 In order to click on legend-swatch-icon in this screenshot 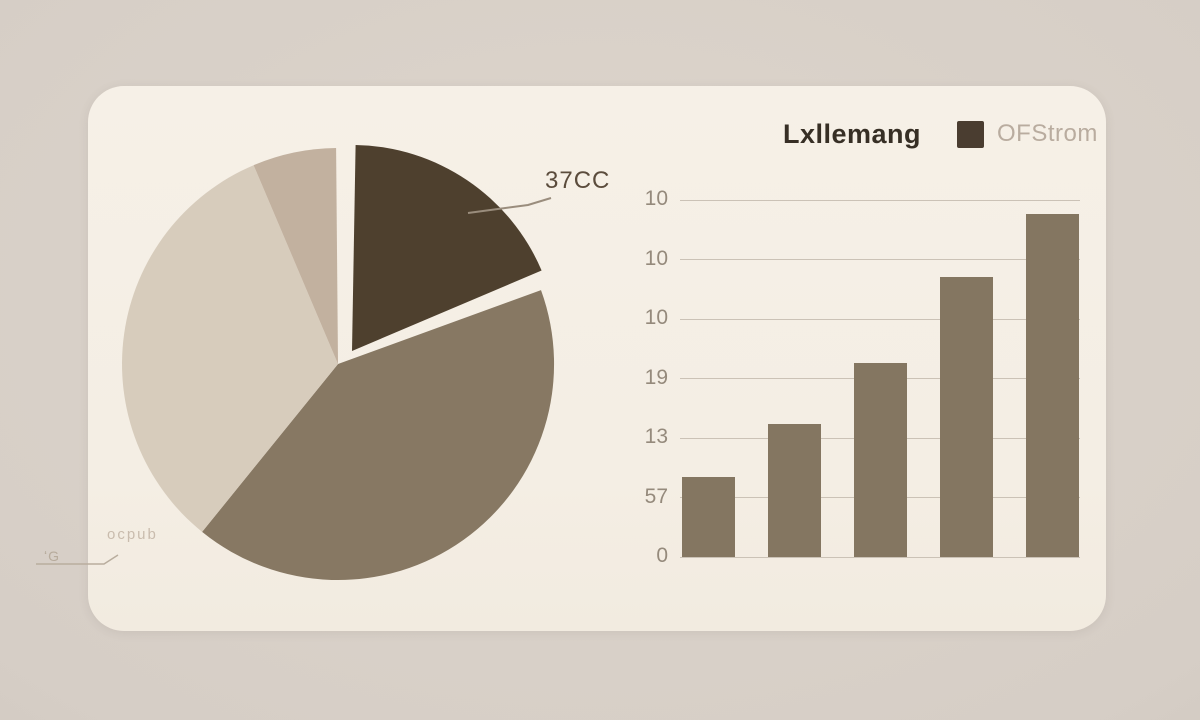, I will do `click(970, 134)`.